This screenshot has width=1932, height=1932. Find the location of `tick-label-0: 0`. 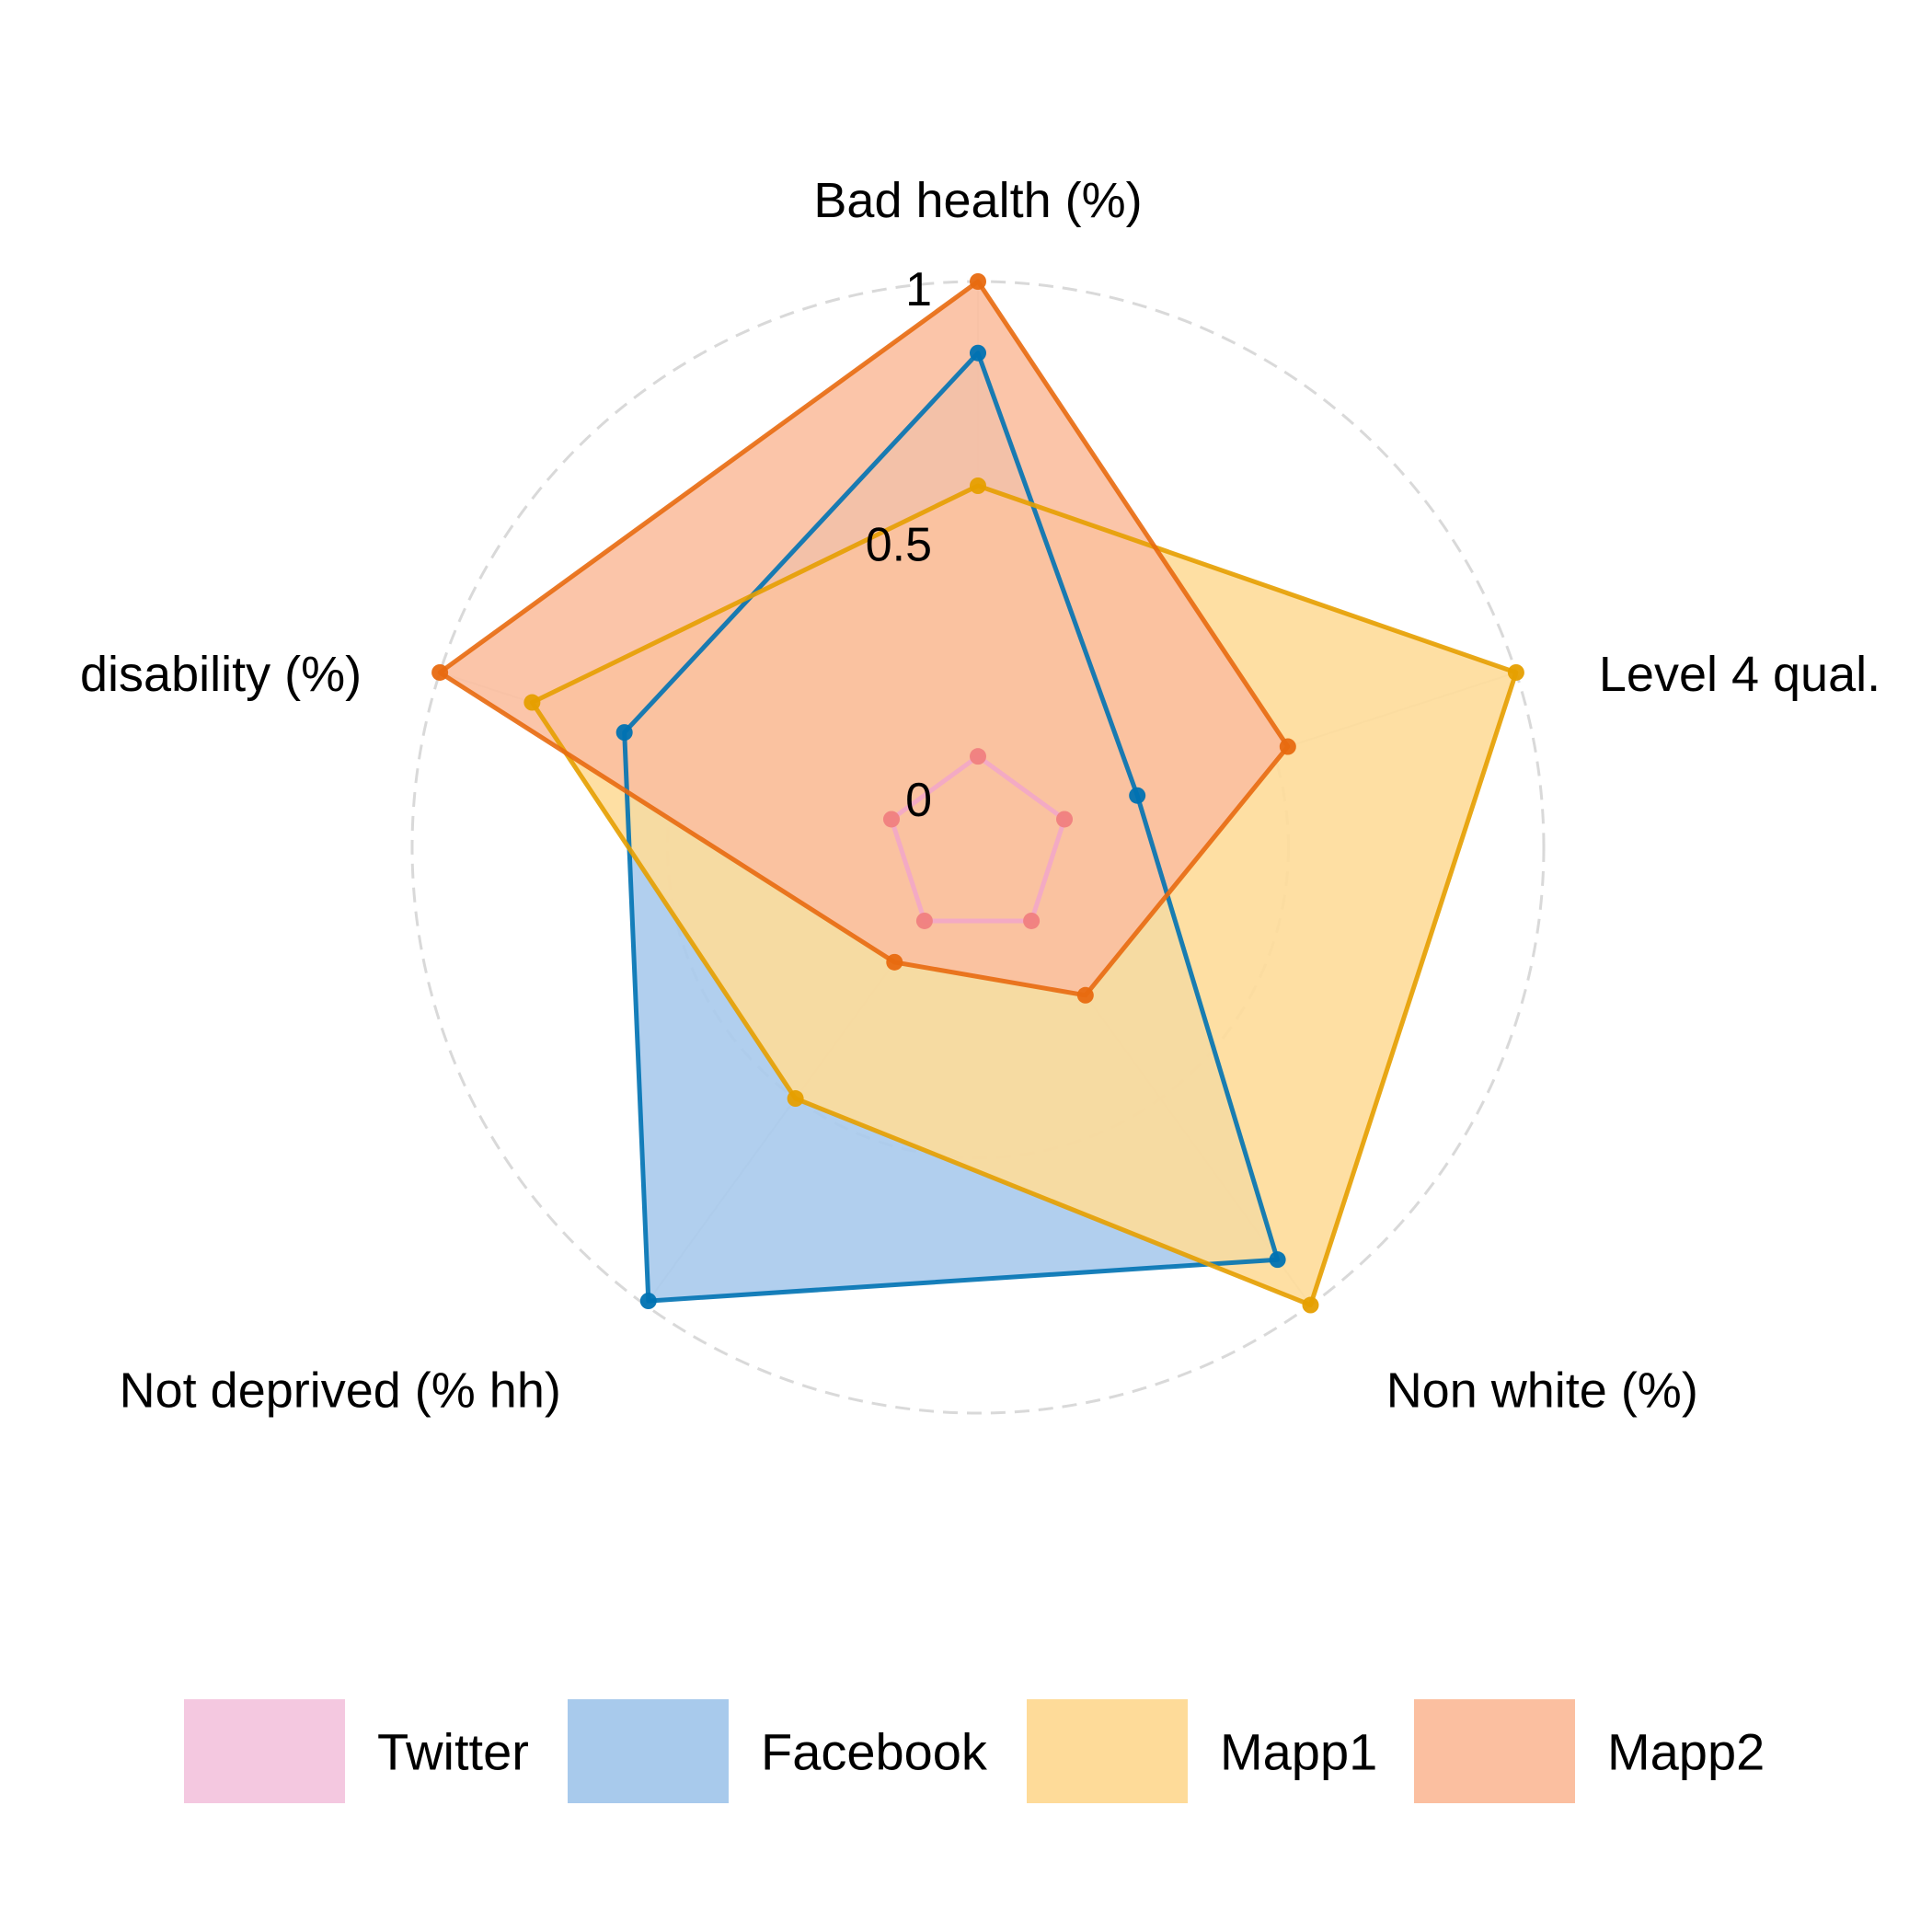

tick-label-0: 0 is located at coordinates (918, 800).